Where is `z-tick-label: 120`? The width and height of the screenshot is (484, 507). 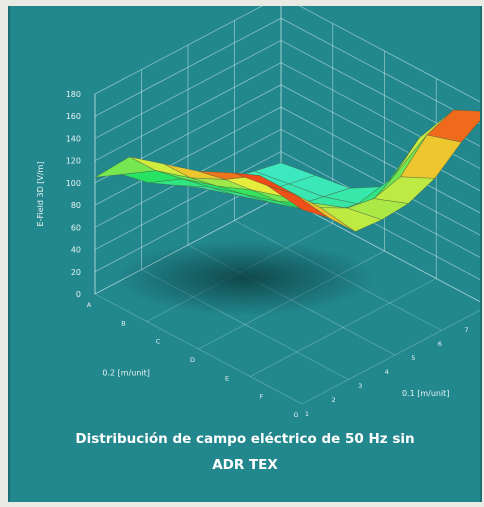
z-tick-label: 120 is located at coordinates (73, 161).